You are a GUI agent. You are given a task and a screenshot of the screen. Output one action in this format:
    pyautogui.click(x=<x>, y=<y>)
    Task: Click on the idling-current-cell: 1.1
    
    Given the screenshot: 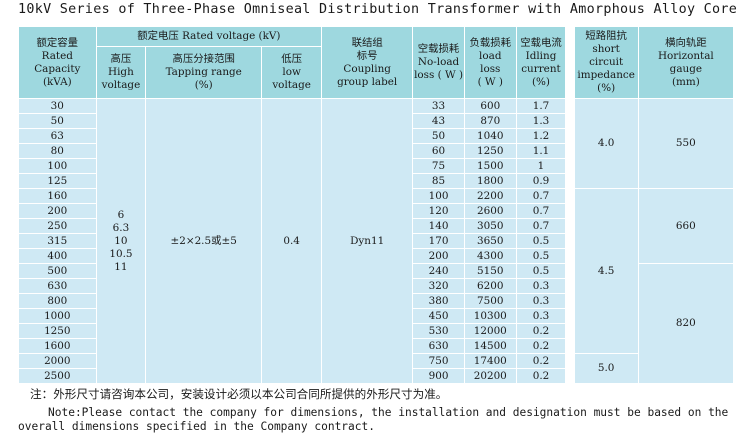 What is the action you would take?
    pyautogui.click(x=541, y=151)
    